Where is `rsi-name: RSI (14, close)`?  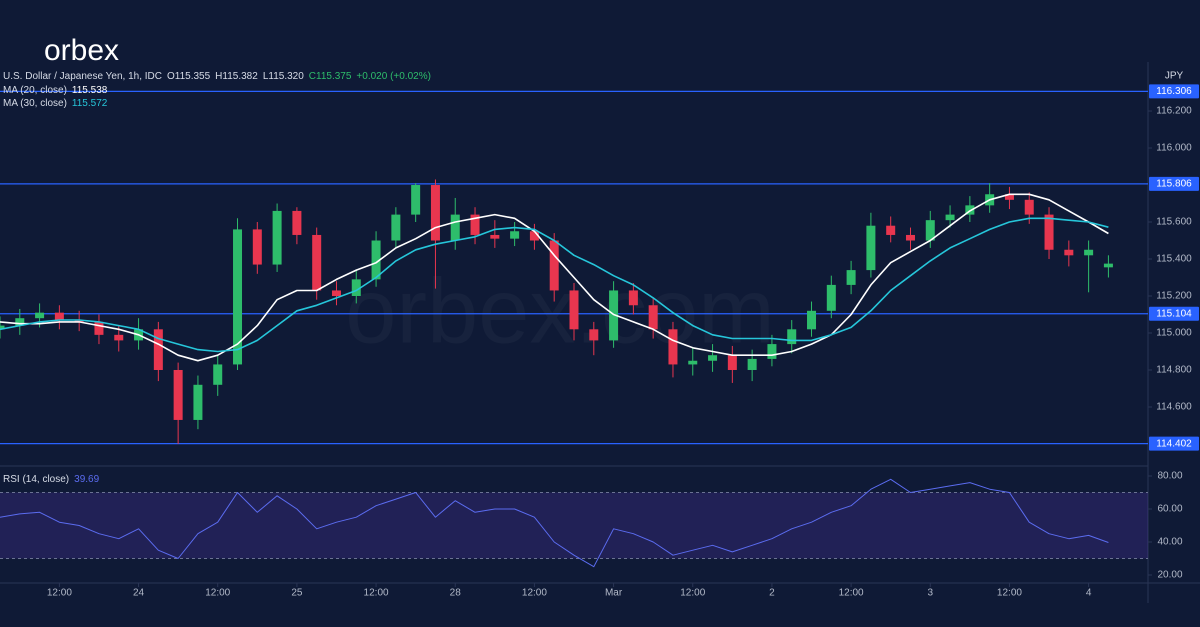
rsi-name: RSI (14, close) is located at coordinates (36, 479).